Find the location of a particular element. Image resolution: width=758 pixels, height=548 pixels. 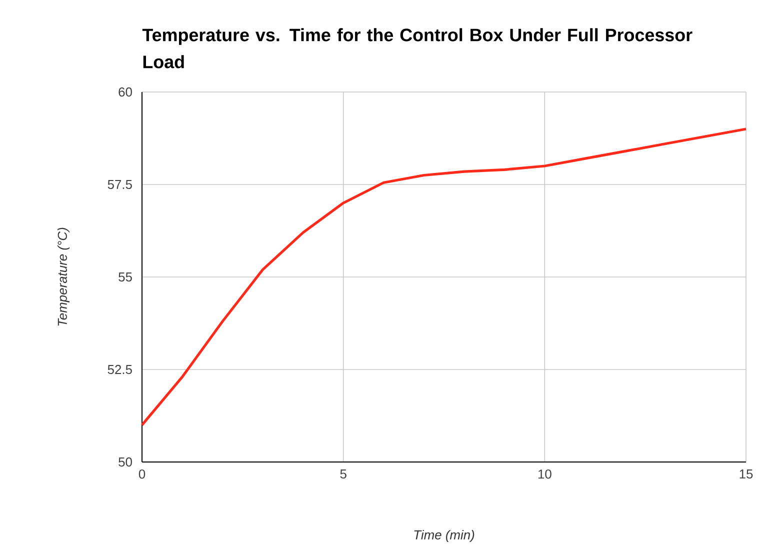

x-tick-label: 10 is located at coordinates (545, 474).